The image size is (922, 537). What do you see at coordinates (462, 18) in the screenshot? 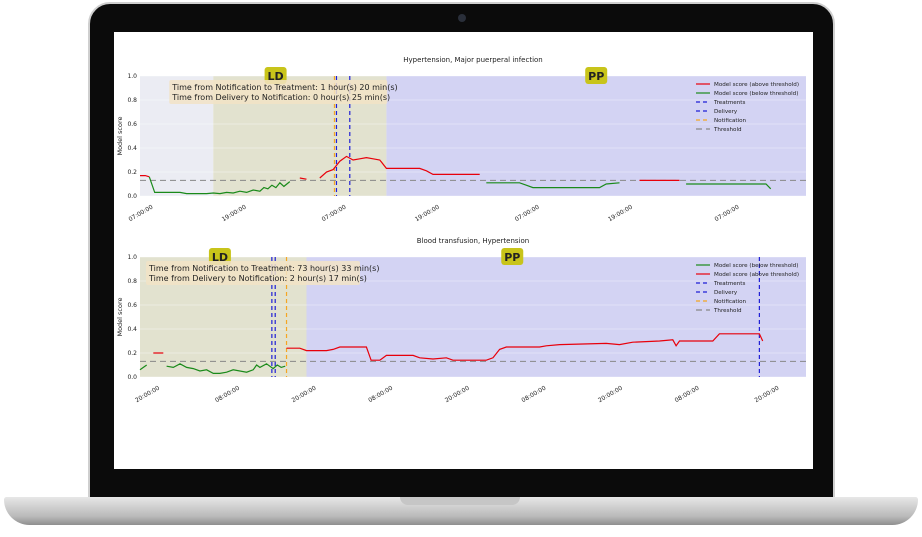
I see `webcam-icon` at bounding box center [462, 18].